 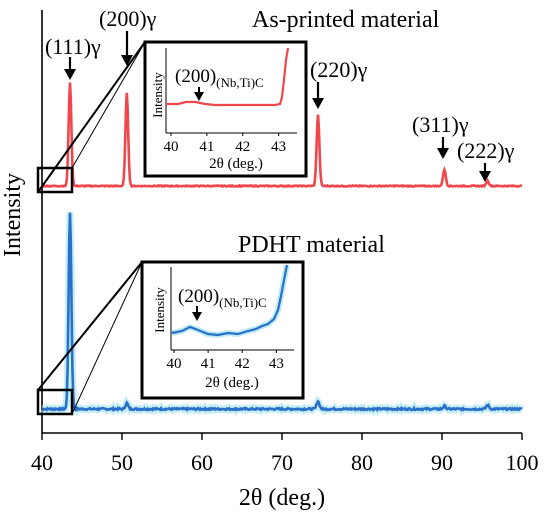 I want to click on inset-trace-pdht, so click(x=230, y=300).